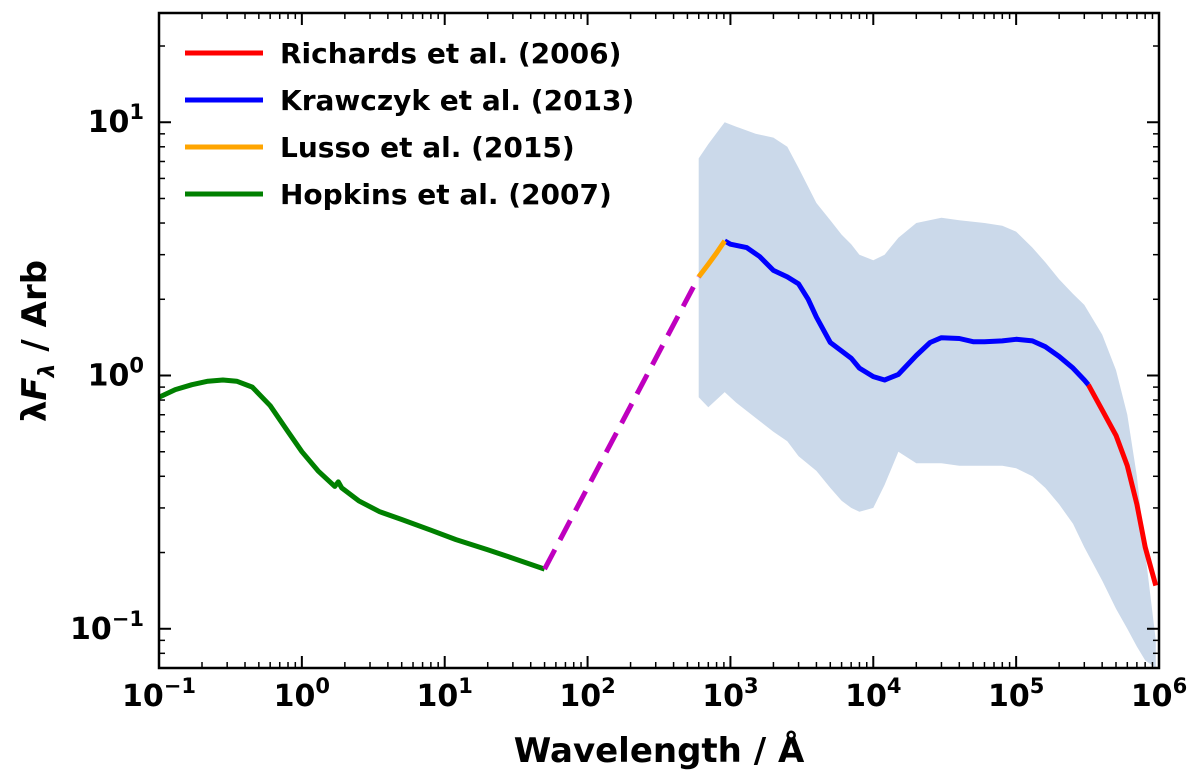 The image size is (1200, 777). Describe the element at coordinates (608, 686) in the screenshot. I see `x-tick-label-exponent: 2` at that location.